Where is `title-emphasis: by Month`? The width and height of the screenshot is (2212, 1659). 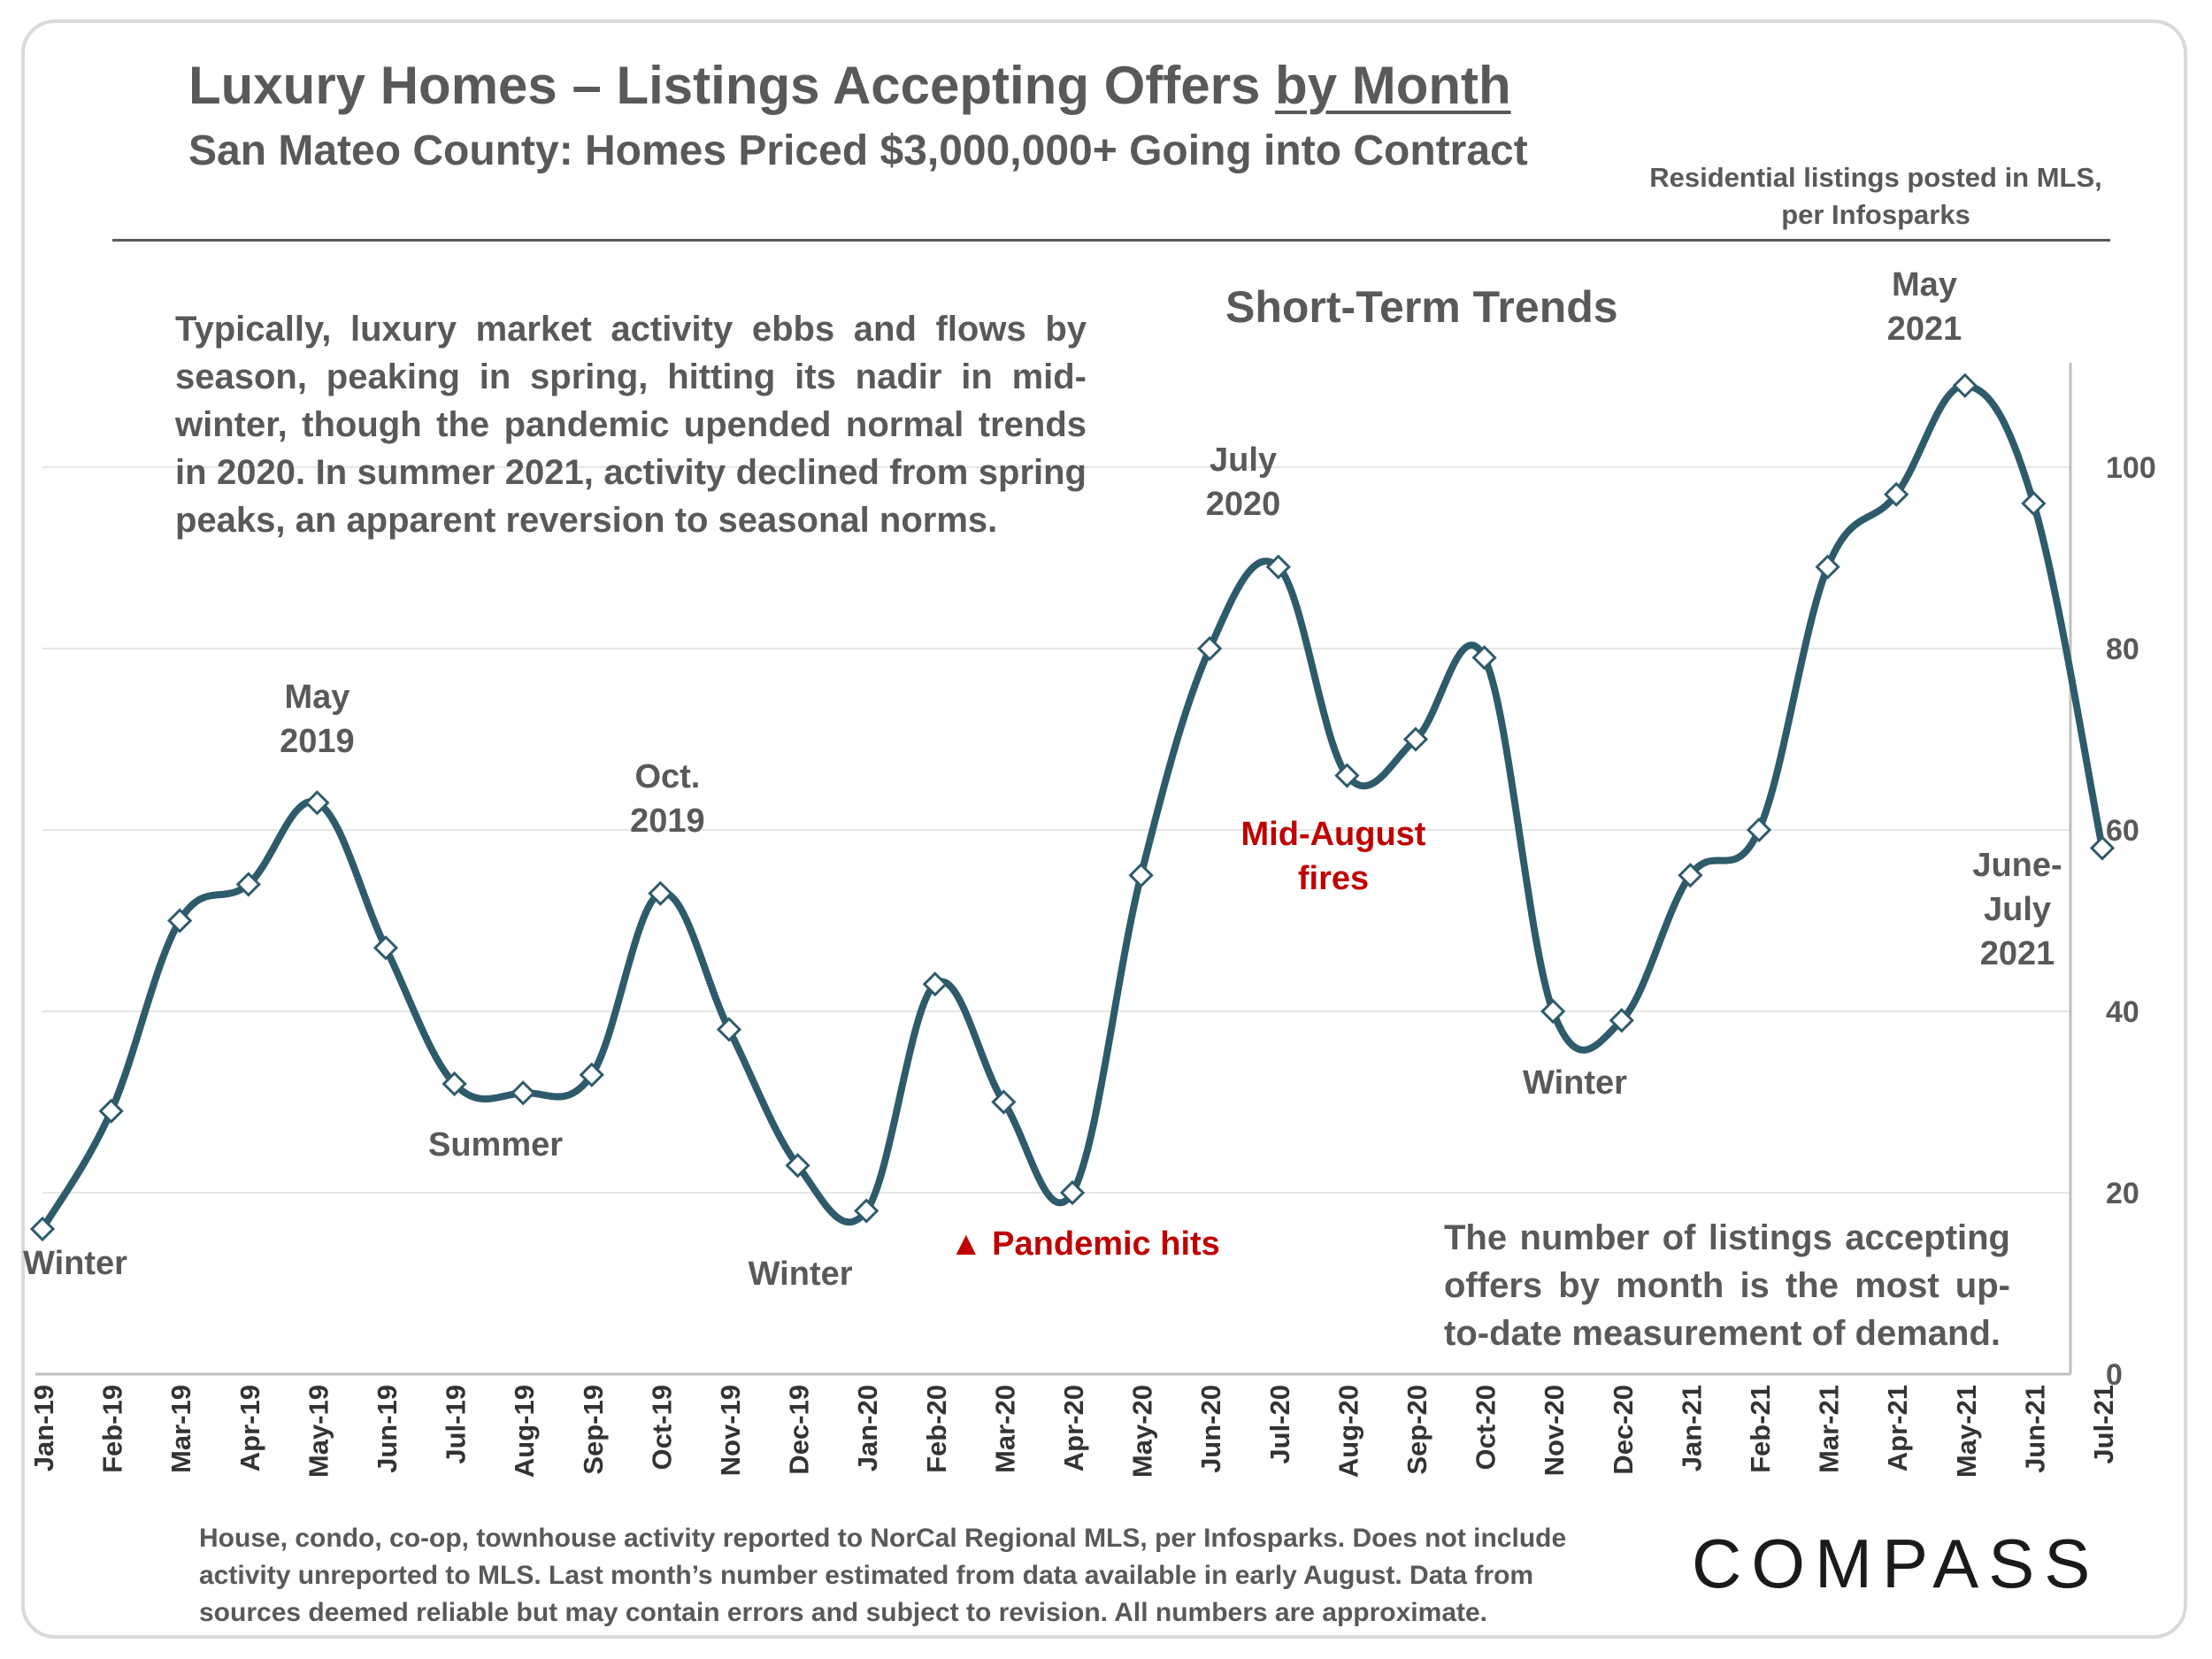 title-emphasis: by Month is located at coordinates (1393, 85).